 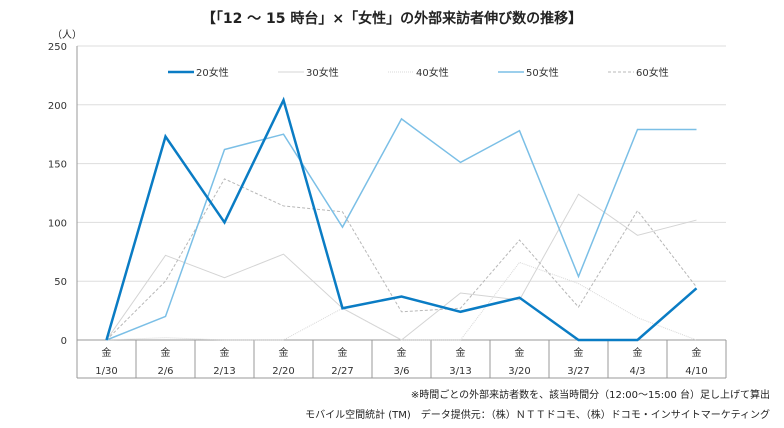 I want to click on y-axis-unit: （人）, so click(x=67, y=35).